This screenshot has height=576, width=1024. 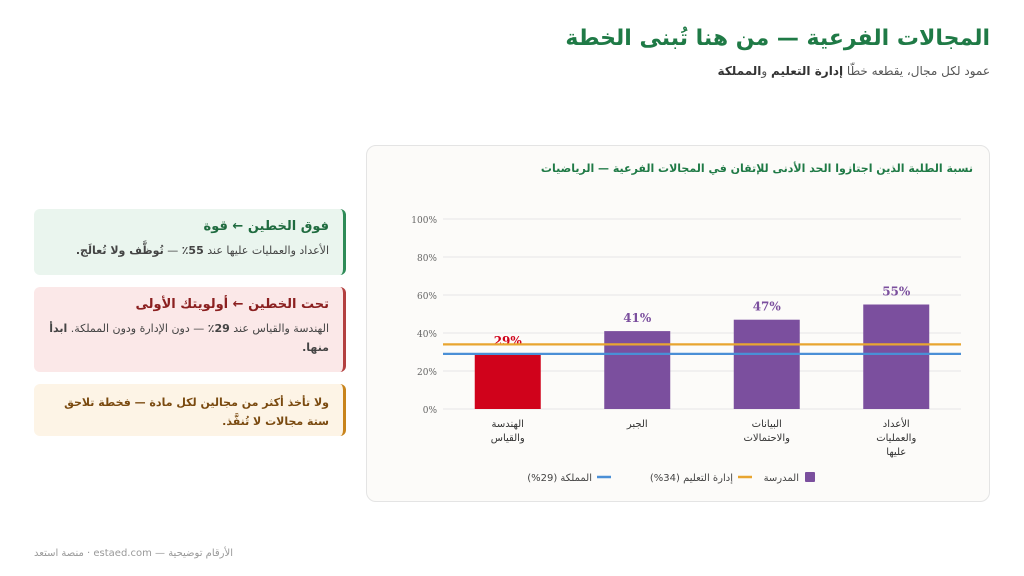 I want to click on y-tick-label: 80%, so click(x=427, y=259).